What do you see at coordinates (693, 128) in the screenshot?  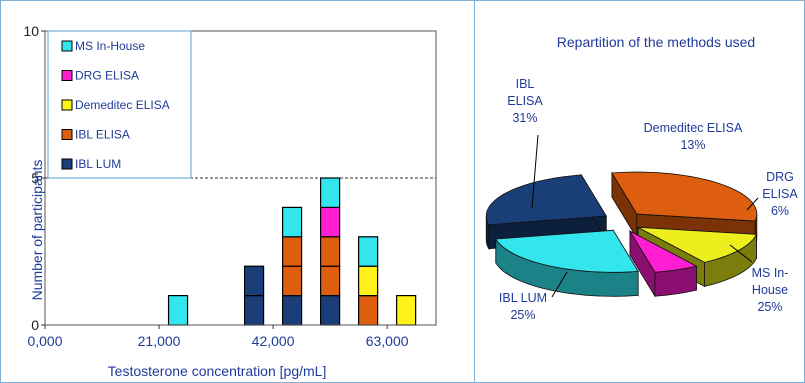 I see `pie-label-demeditec-elisa: Demeditec ELISA` at bounding box center [693, 128].